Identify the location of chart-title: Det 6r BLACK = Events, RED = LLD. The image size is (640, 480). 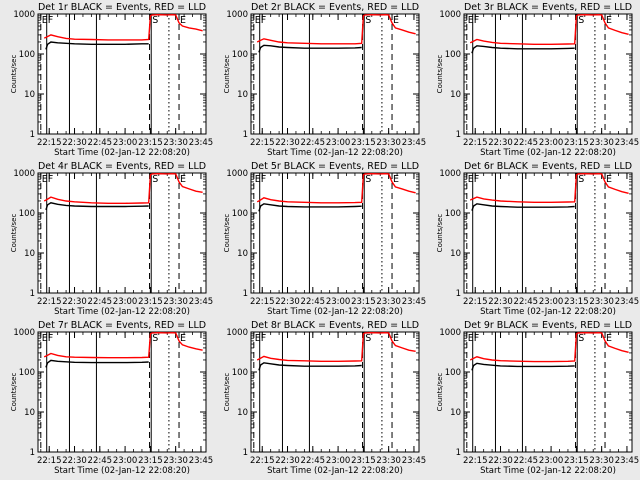
(548, 166).